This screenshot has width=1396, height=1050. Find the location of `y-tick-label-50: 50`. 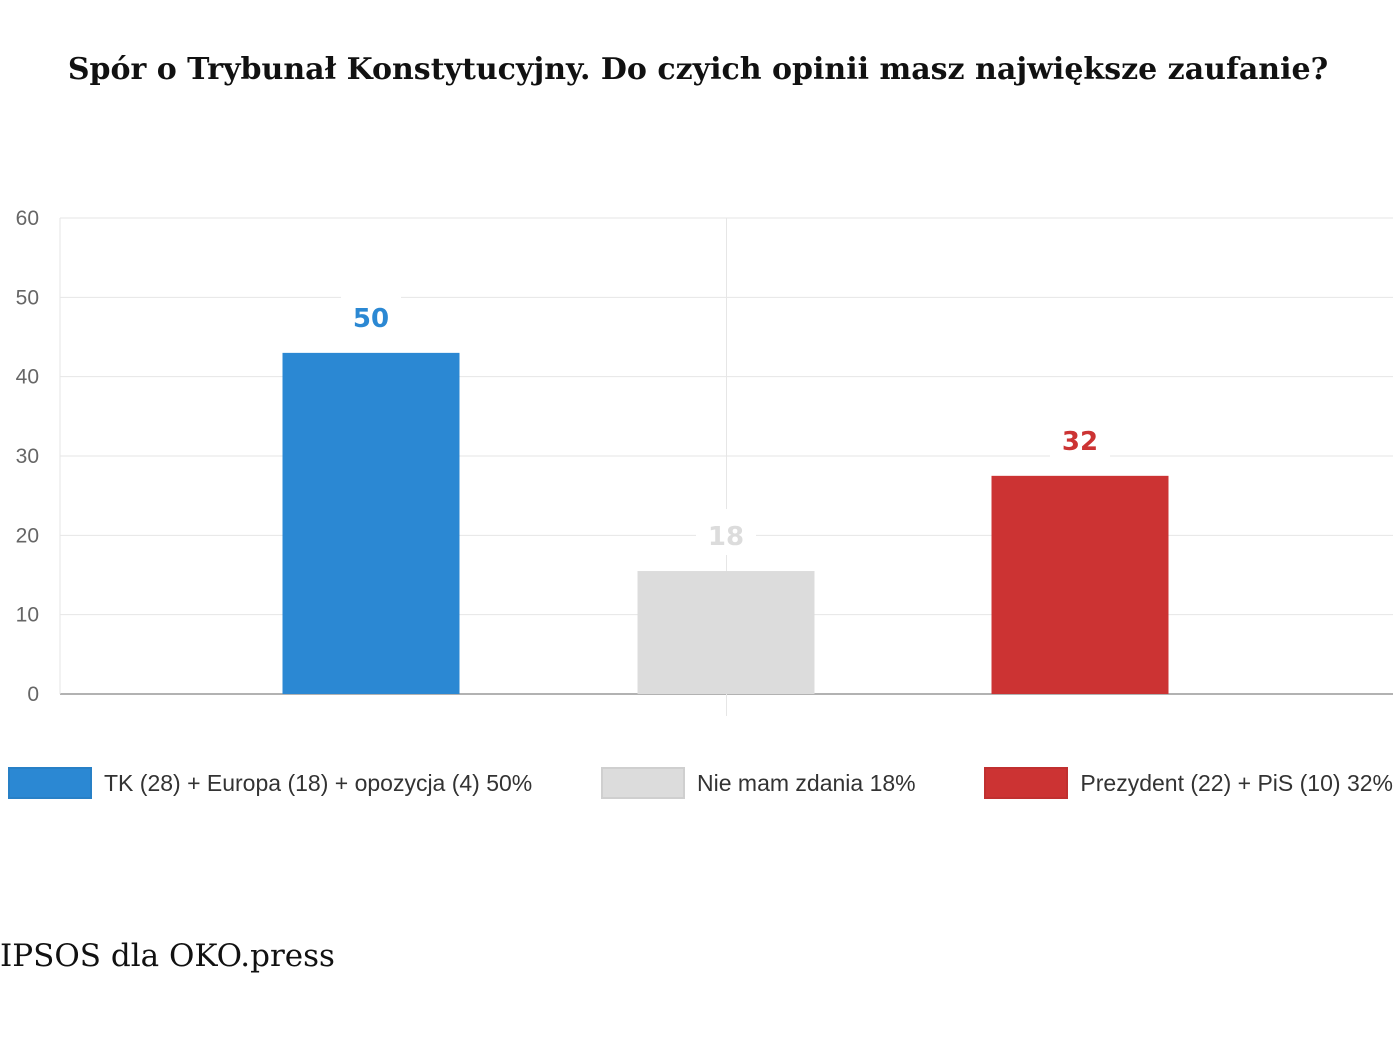

y-tick-label-50: 50 is located at coordinates (27, 297).